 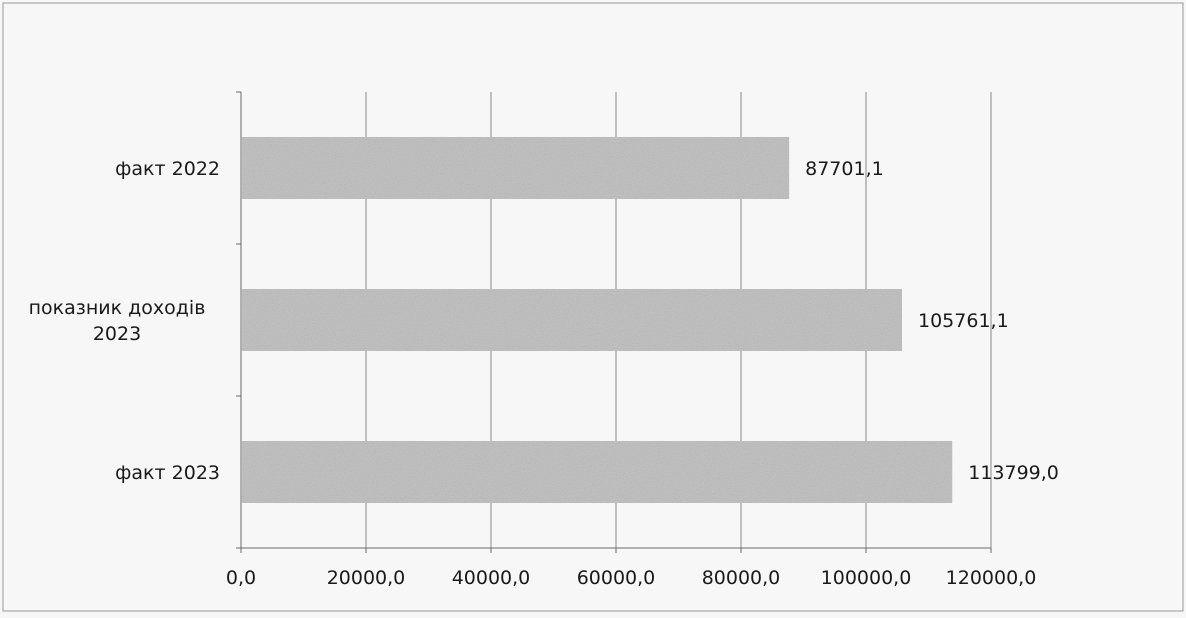 I want to click on category-label: факт 2023, so click(x=167, y=473).